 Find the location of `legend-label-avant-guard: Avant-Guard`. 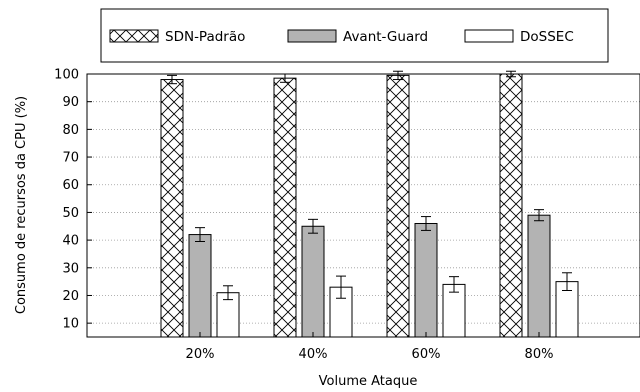

legend-label-avant-guard: Avant-Guard is located at coordinates (385, 37).